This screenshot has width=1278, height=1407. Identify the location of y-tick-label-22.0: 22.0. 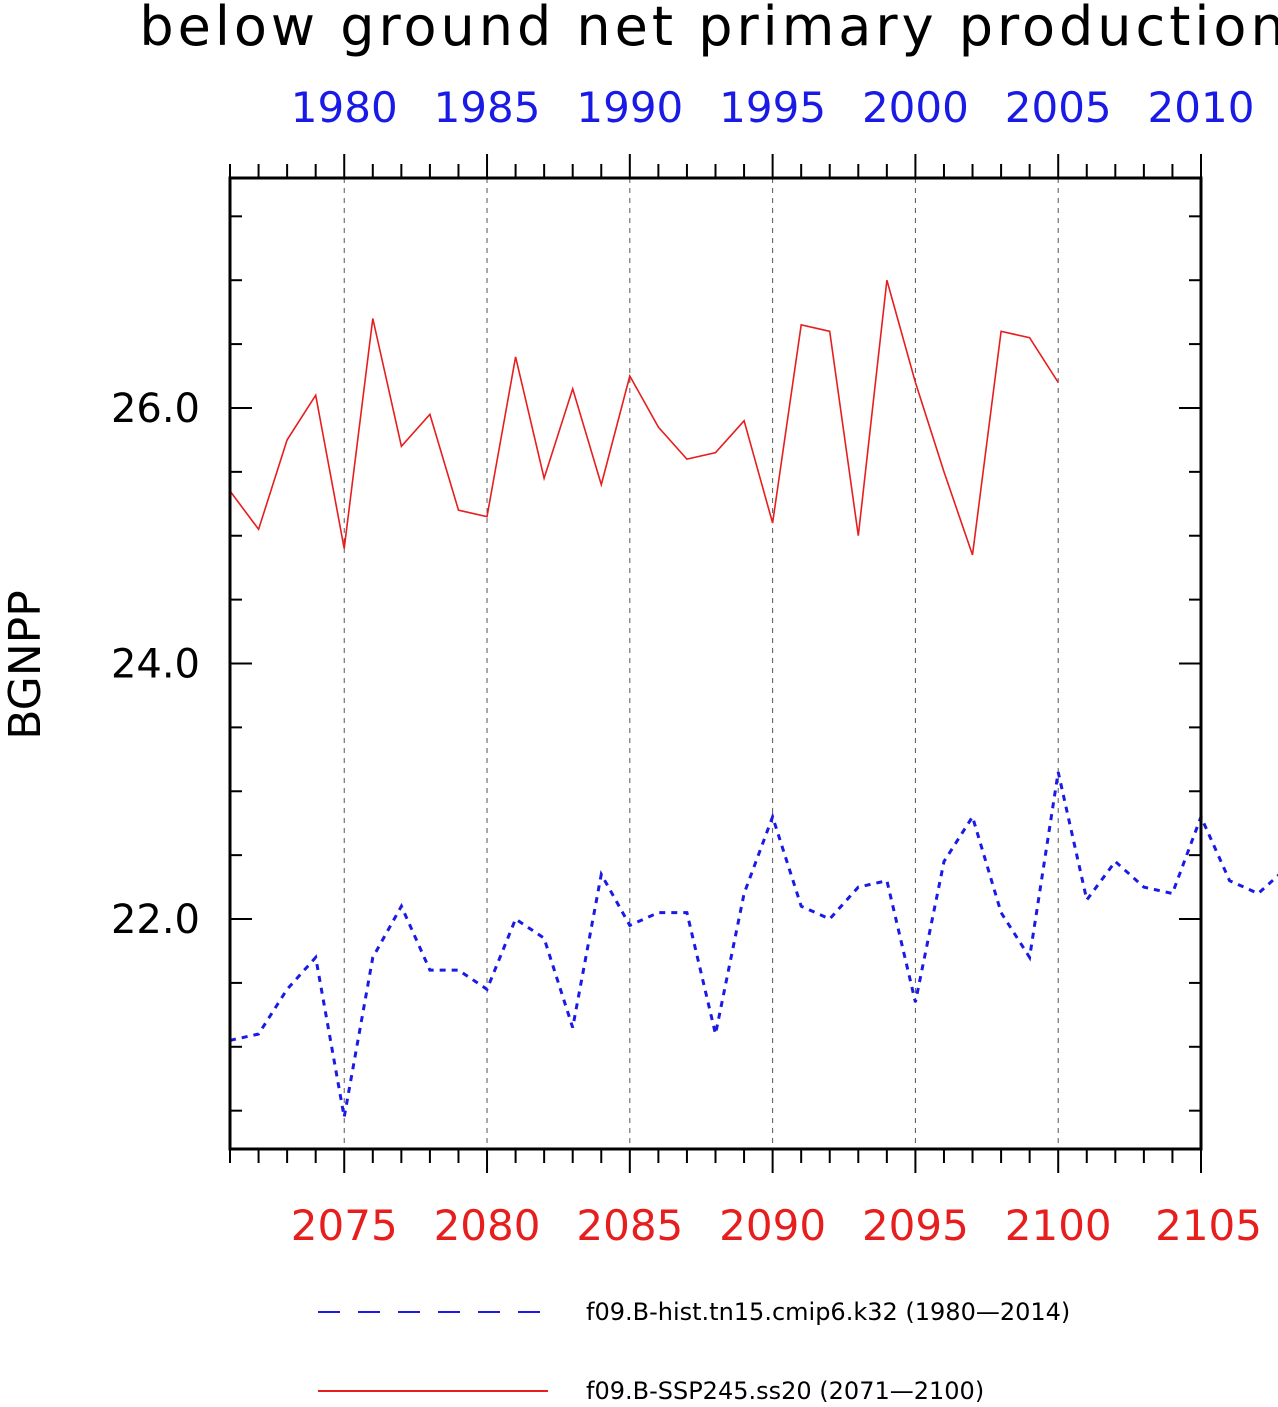
(155, 920).